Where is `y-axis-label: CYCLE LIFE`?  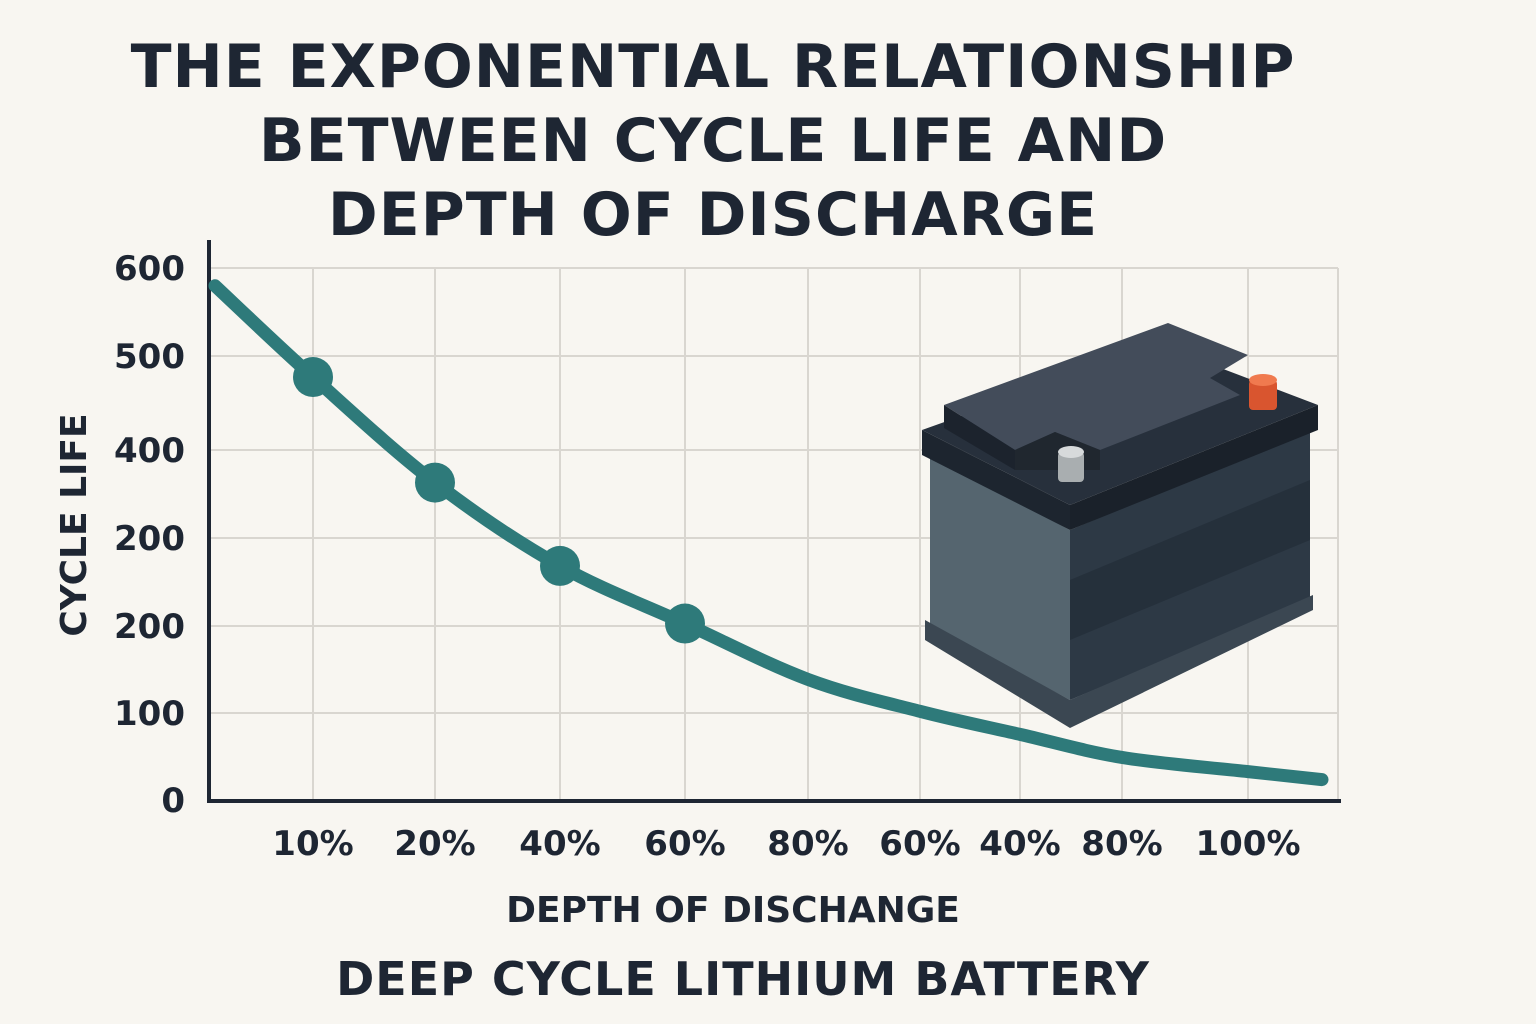 y-axis-label: CYCLE LIFE is located at coordinates (74, 524).